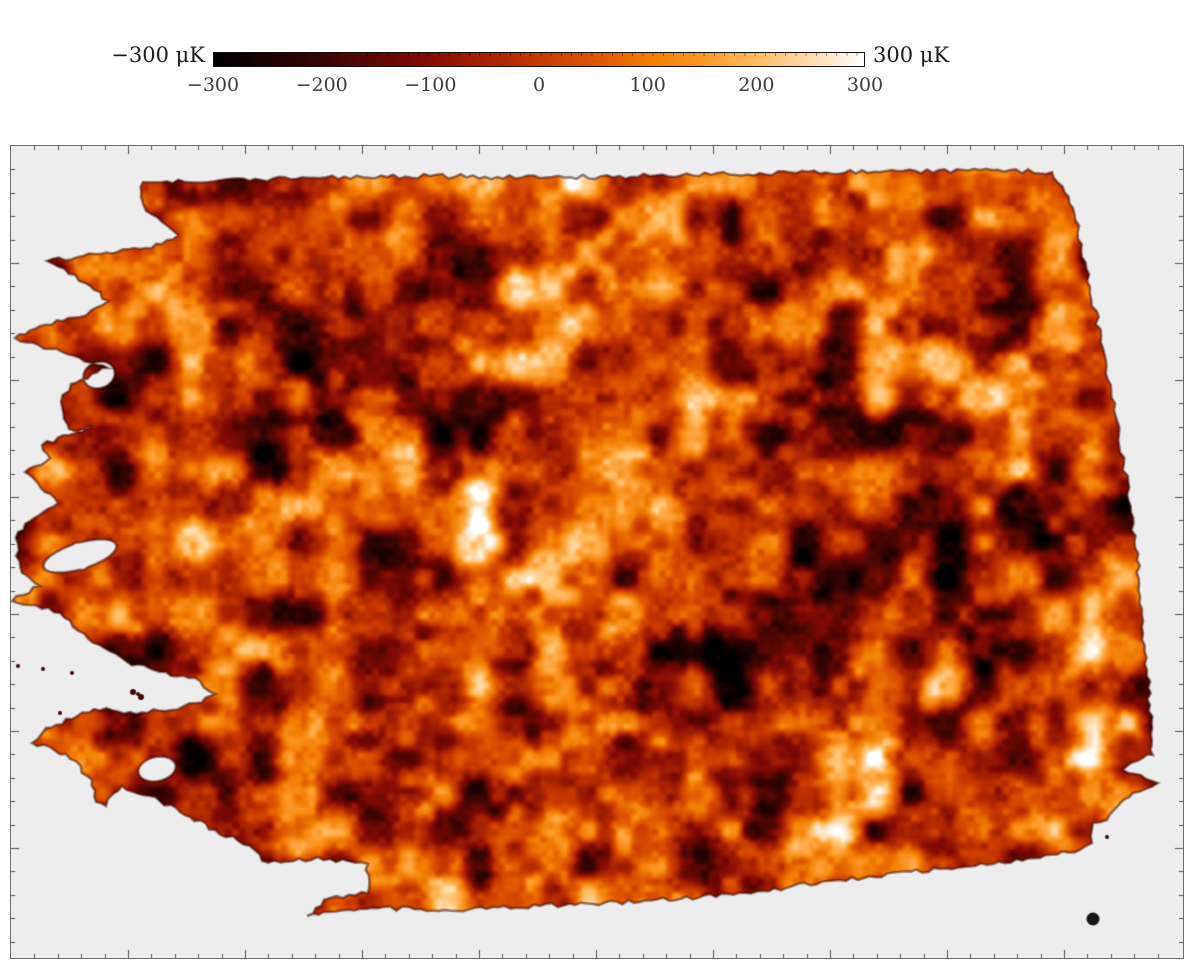 Image resolution: width=1200 pixels, height=967 pixels. Describe the element at coordinates (321, 85) in the screenshot. I see `colorbar-tick-label: −200` at that location.